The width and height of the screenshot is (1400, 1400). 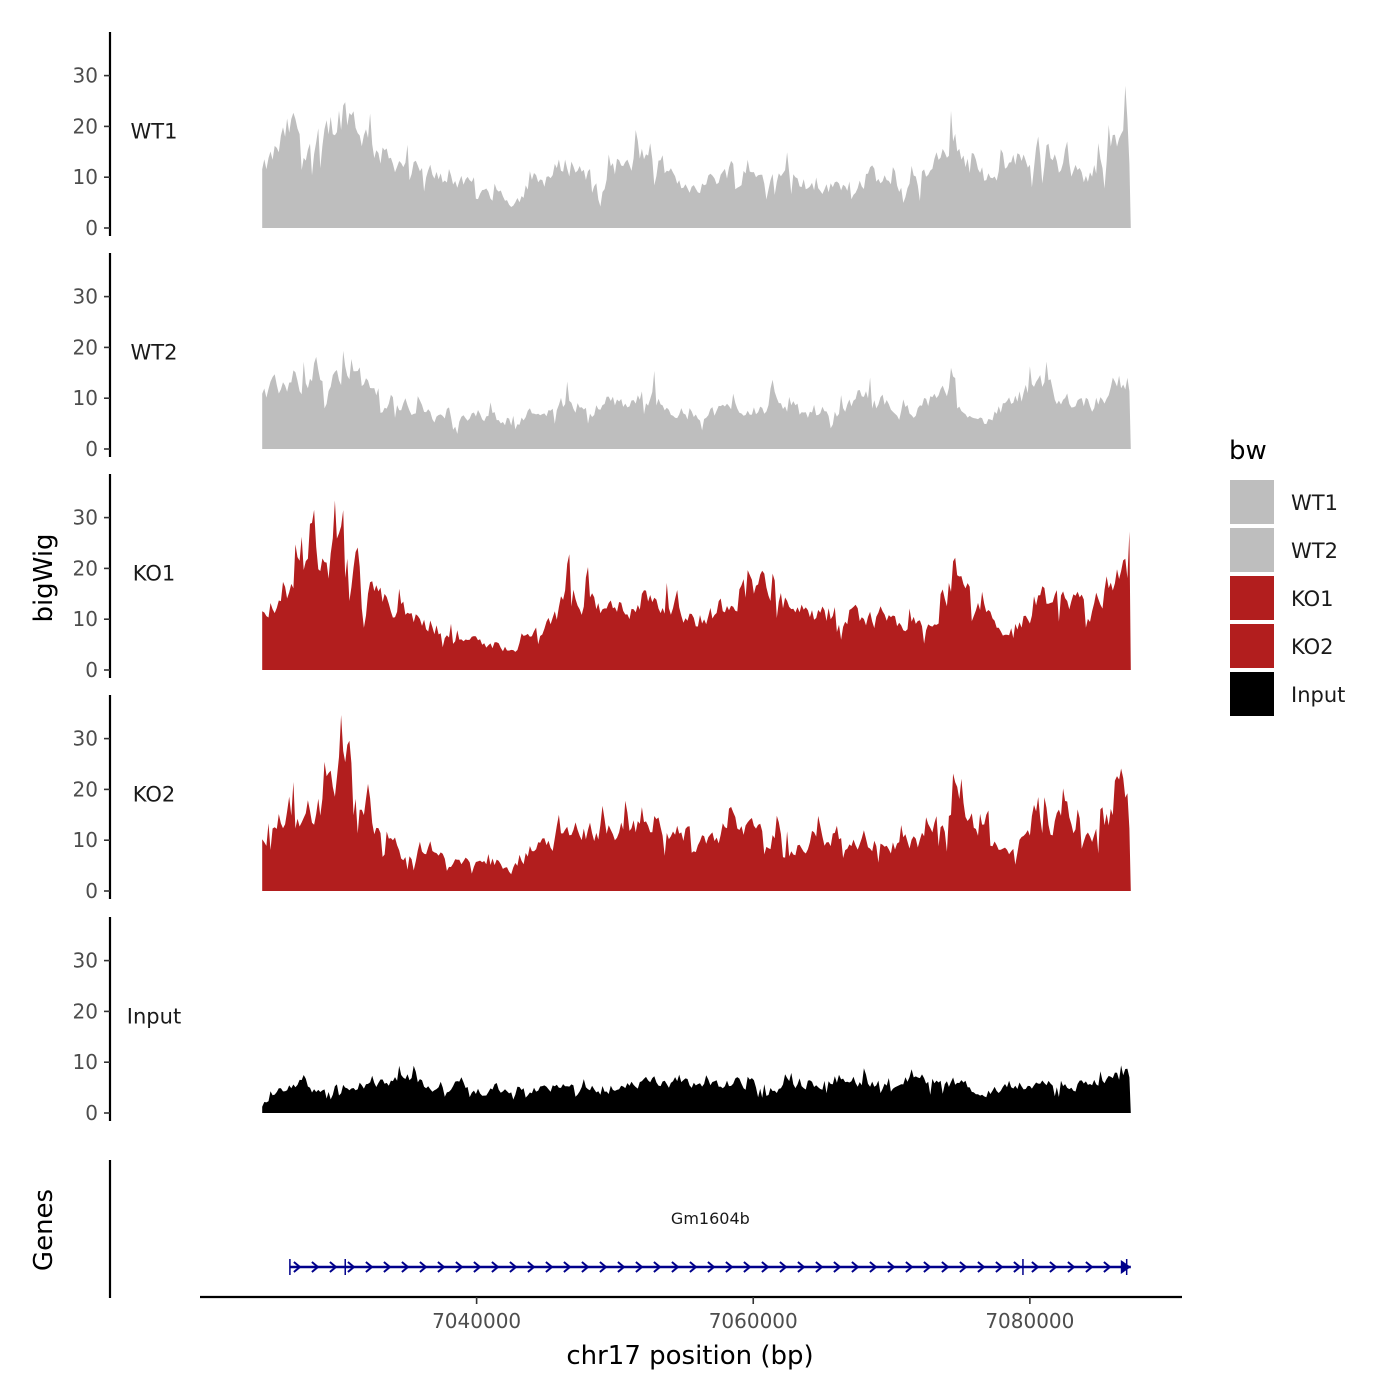 What do you see at coordinates (91, 670) in the screenshot?
I see `y-tick-label-ko1-0: 0` at bounding box center [91, 670].